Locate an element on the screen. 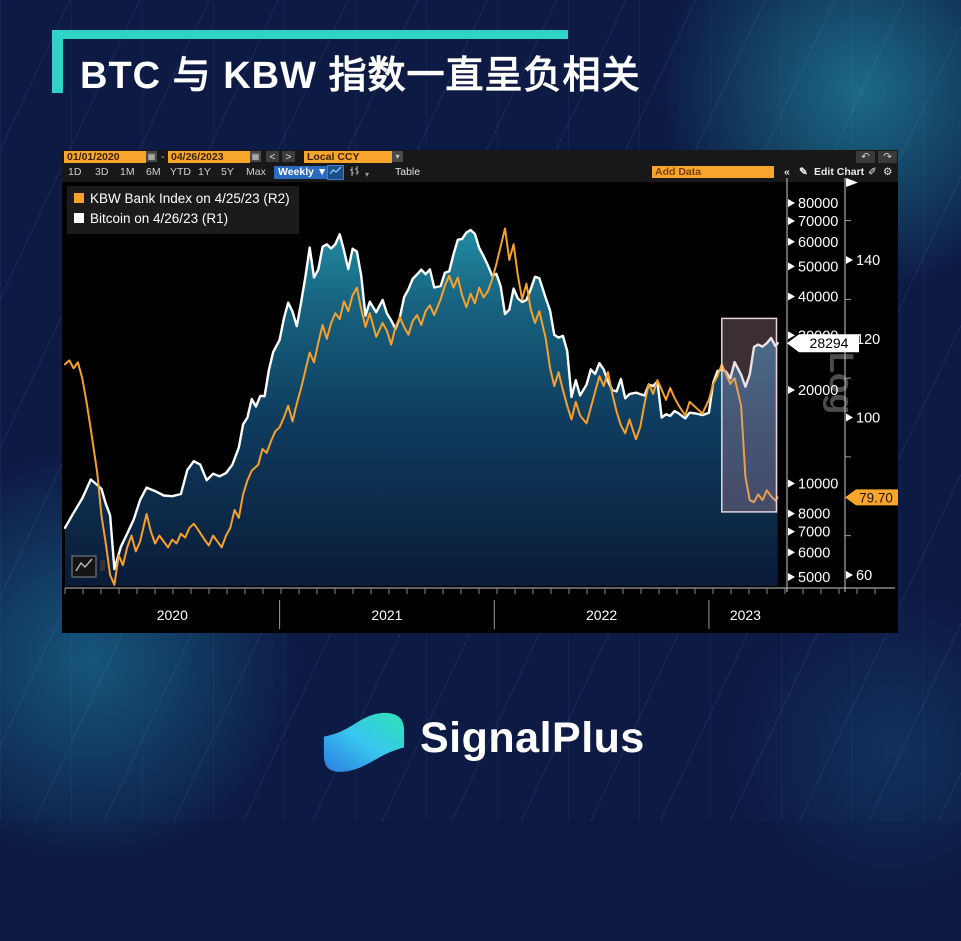 This screenshot has width=961, height=941. title-accent-bar-horizontal is located at coordinates (310, 34).